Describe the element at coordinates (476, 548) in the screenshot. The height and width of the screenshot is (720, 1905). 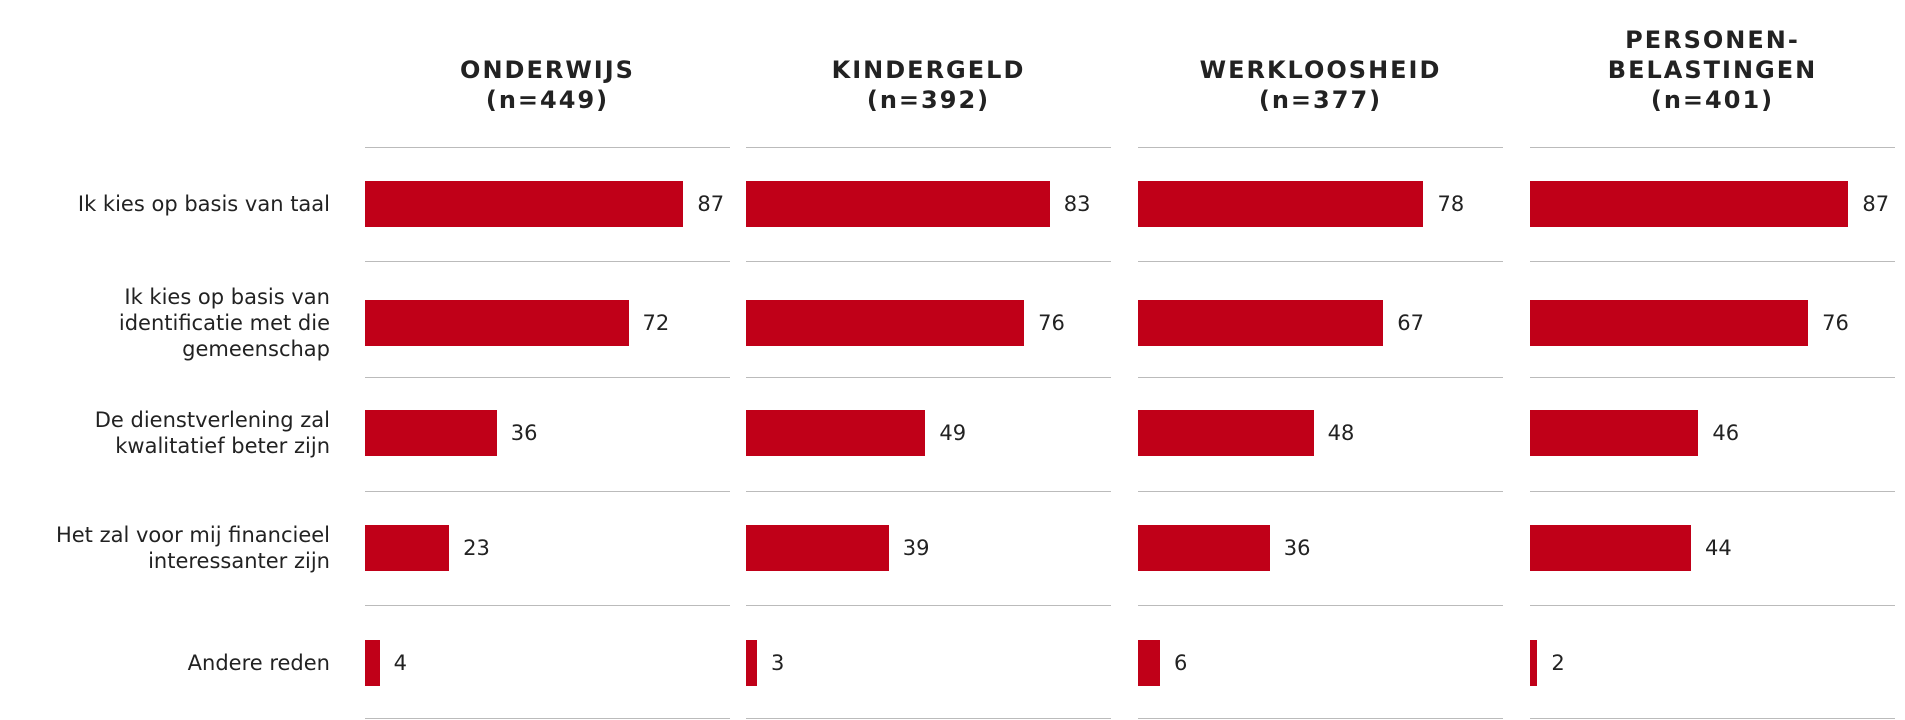
I see `value-label: 23` at that location.